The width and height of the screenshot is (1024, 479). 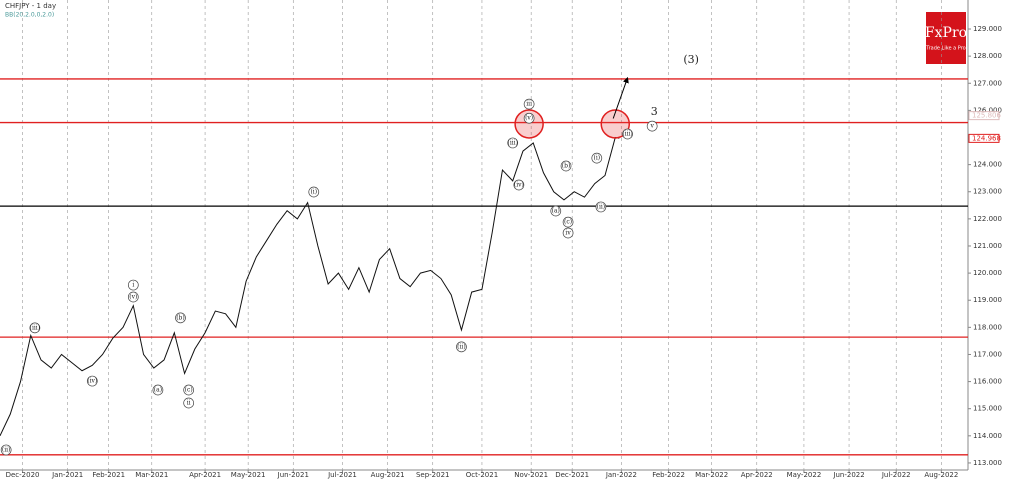 I want to click on x-tick-label: Jan-2022, so click(x=621, y=475).